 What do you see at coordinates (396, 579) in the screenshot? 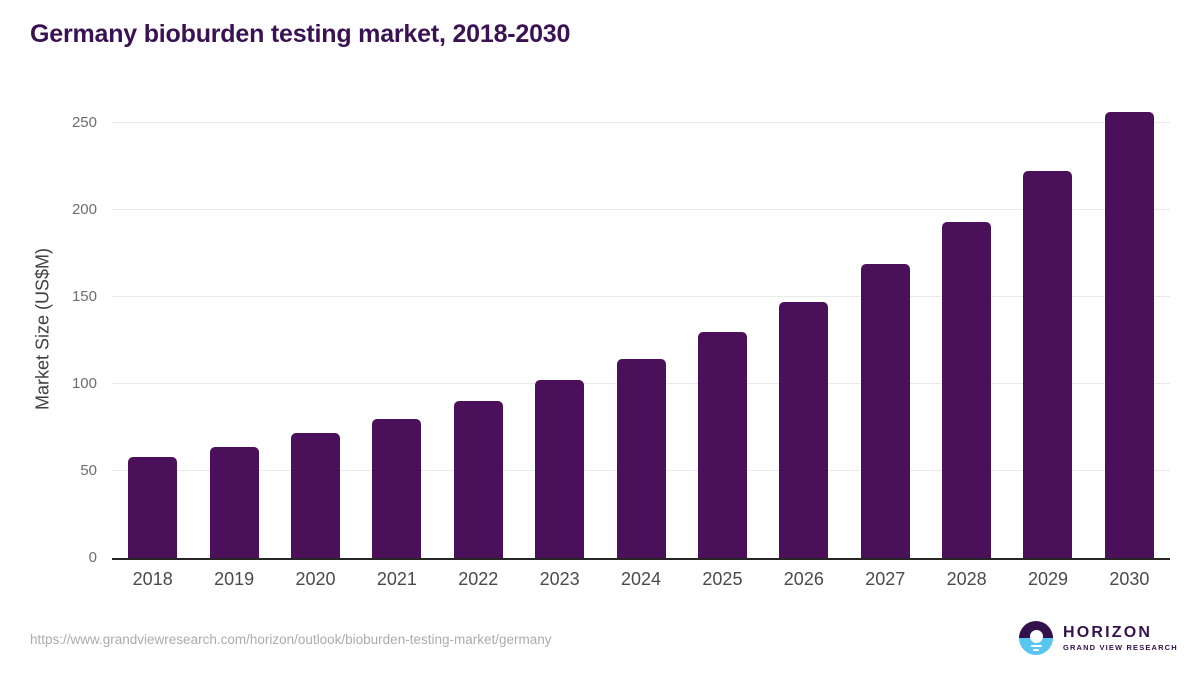
I see `x-tick-label-2021: 2021` at bounding box center [396, 579].